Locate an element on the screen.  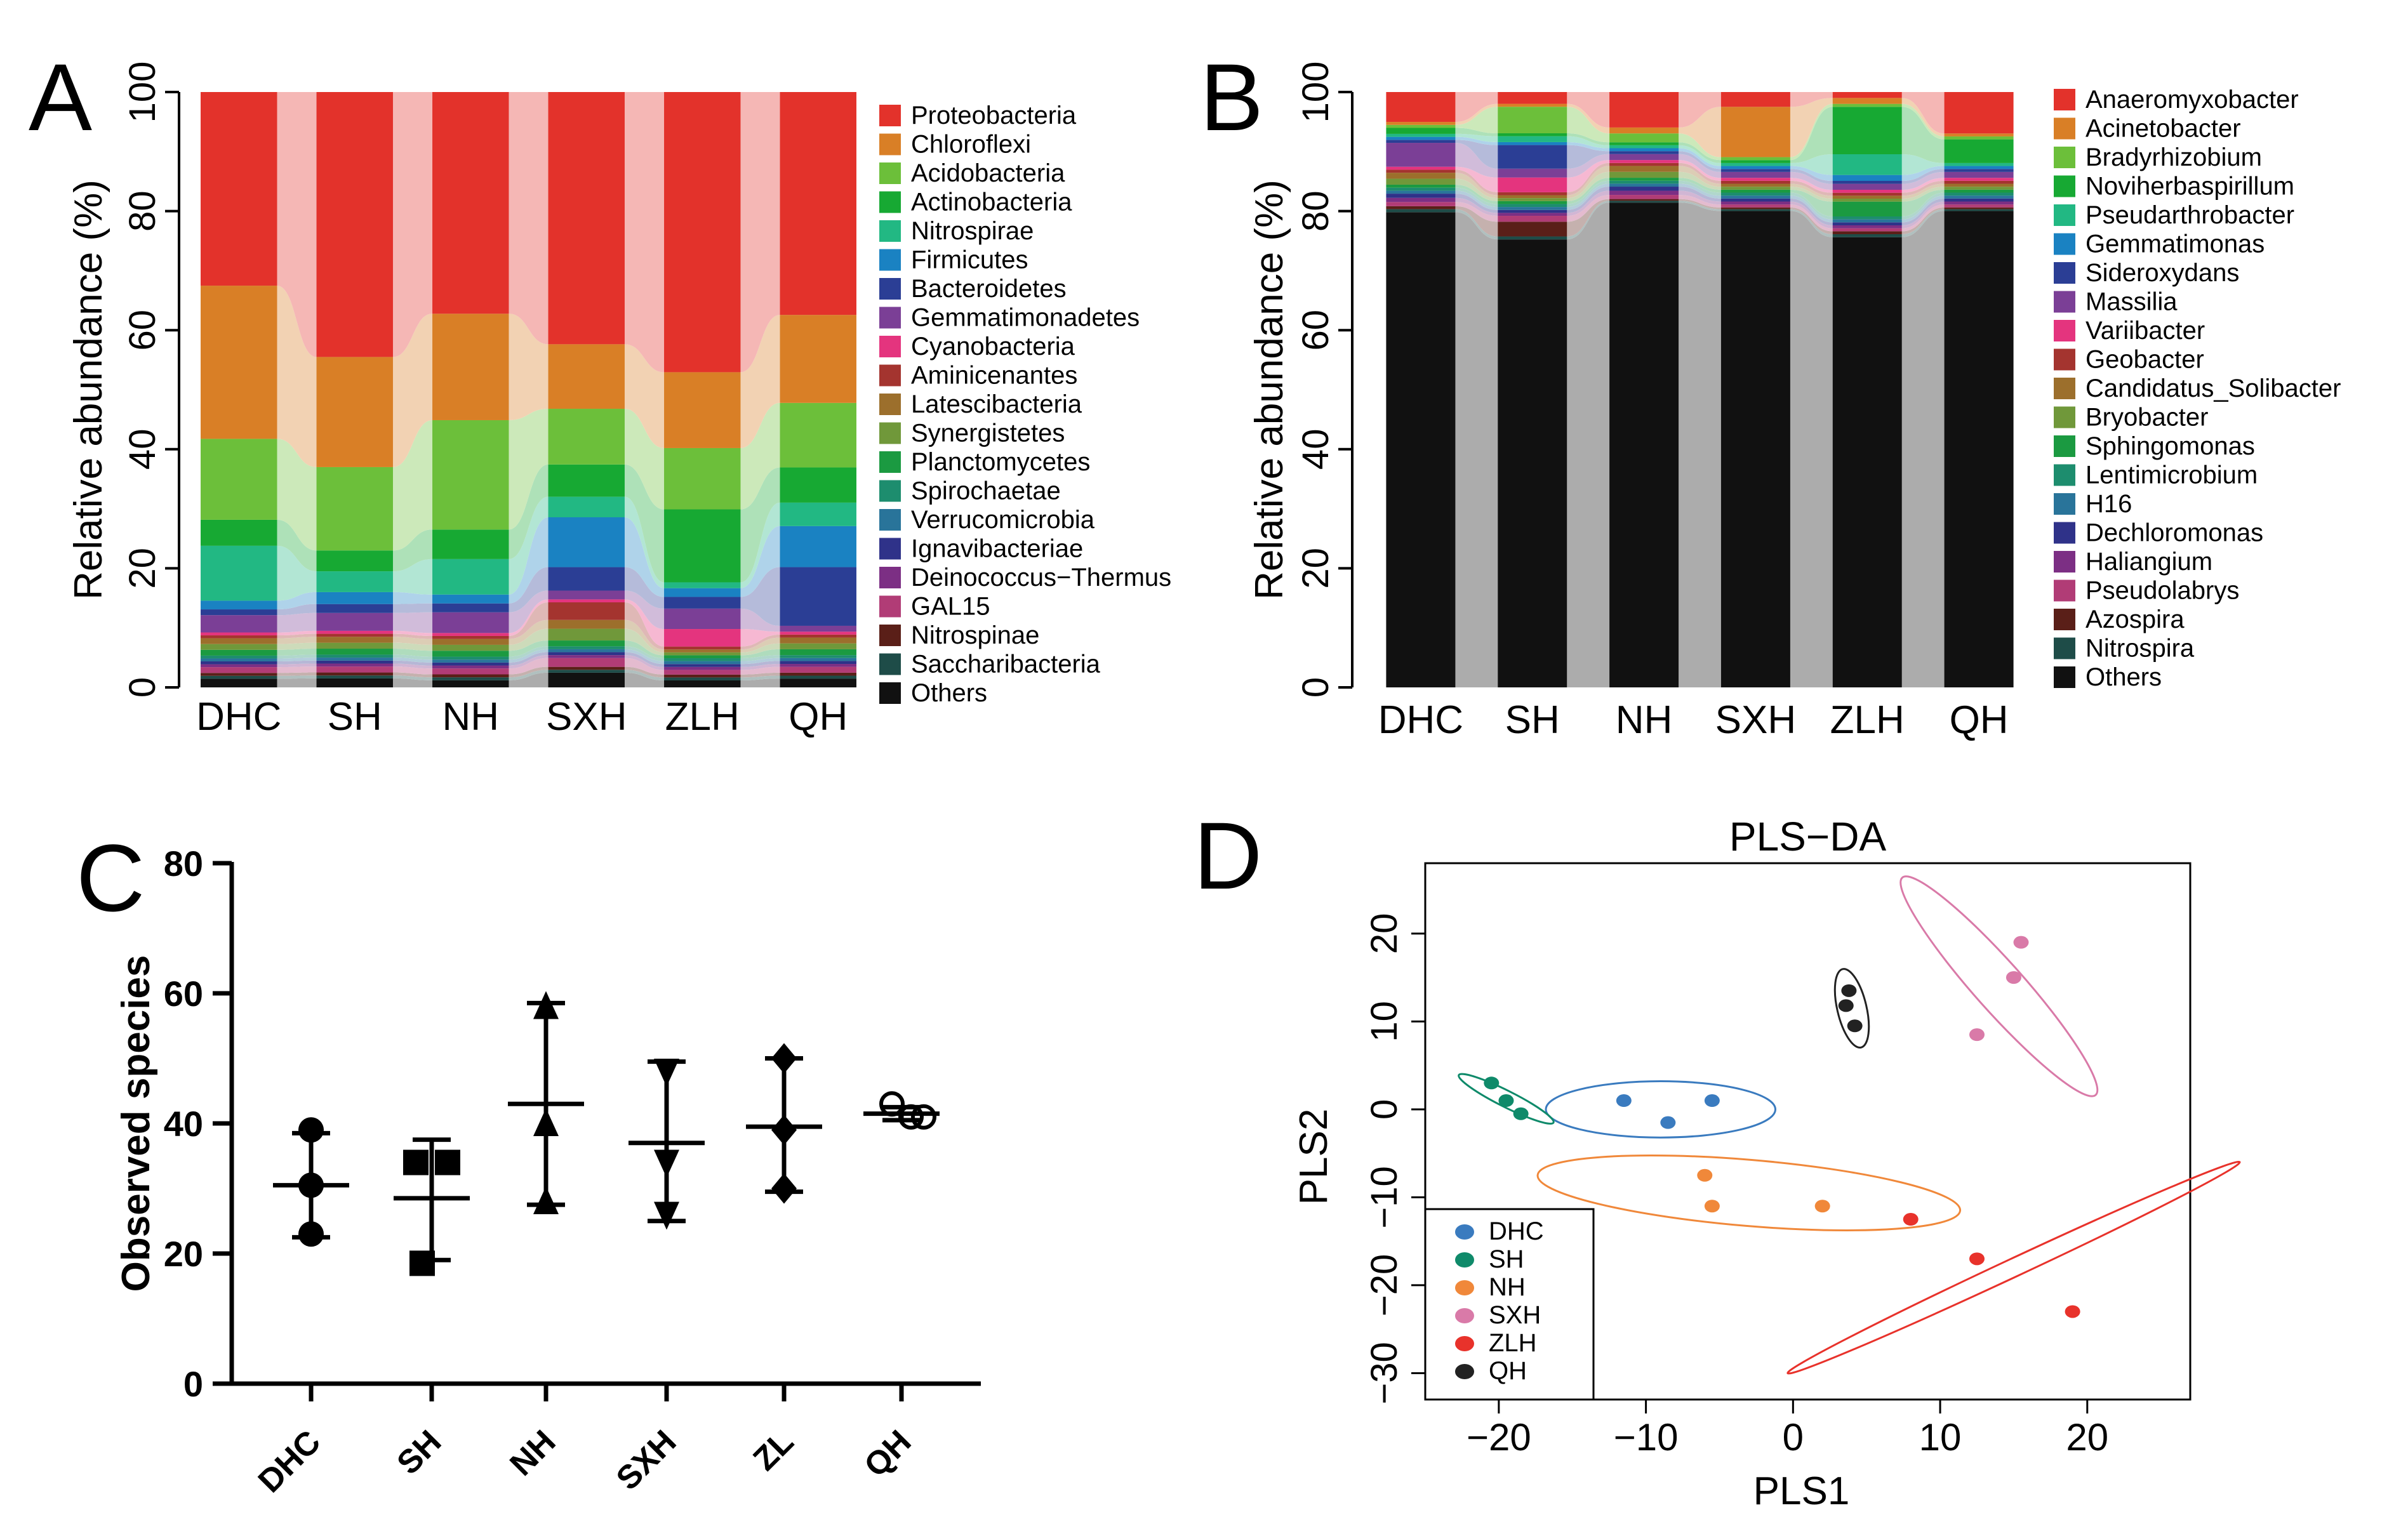
y-tick-label-20: 20 is located at coordinates (1315, 568).